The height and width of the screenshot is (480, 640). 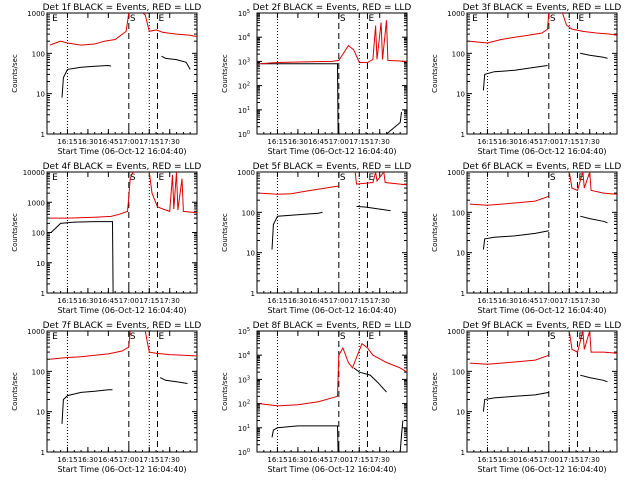 What do you see at coordinates (122, 167) in the screenshot?
I see `panel-title: Det 4f BLACK = Events, RED = LLD` at bounding box center [122, 167].